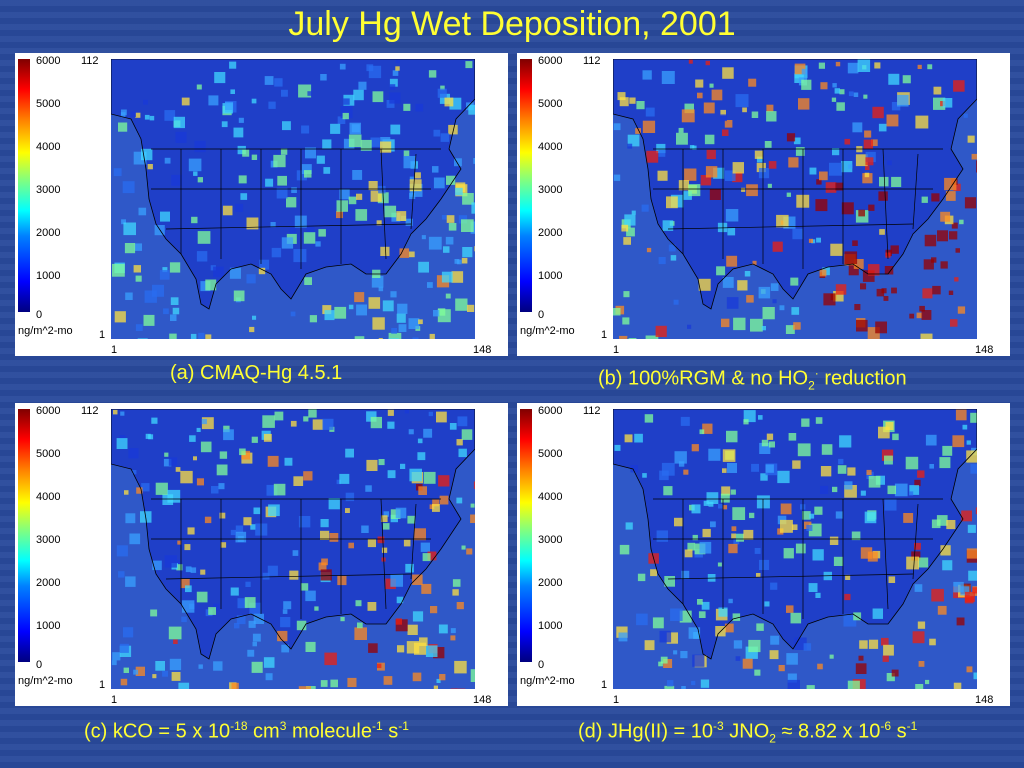  Describe the element at coordinates (102, 335) in the screenshot. I see `y-axis-min-label: 1` at that location.